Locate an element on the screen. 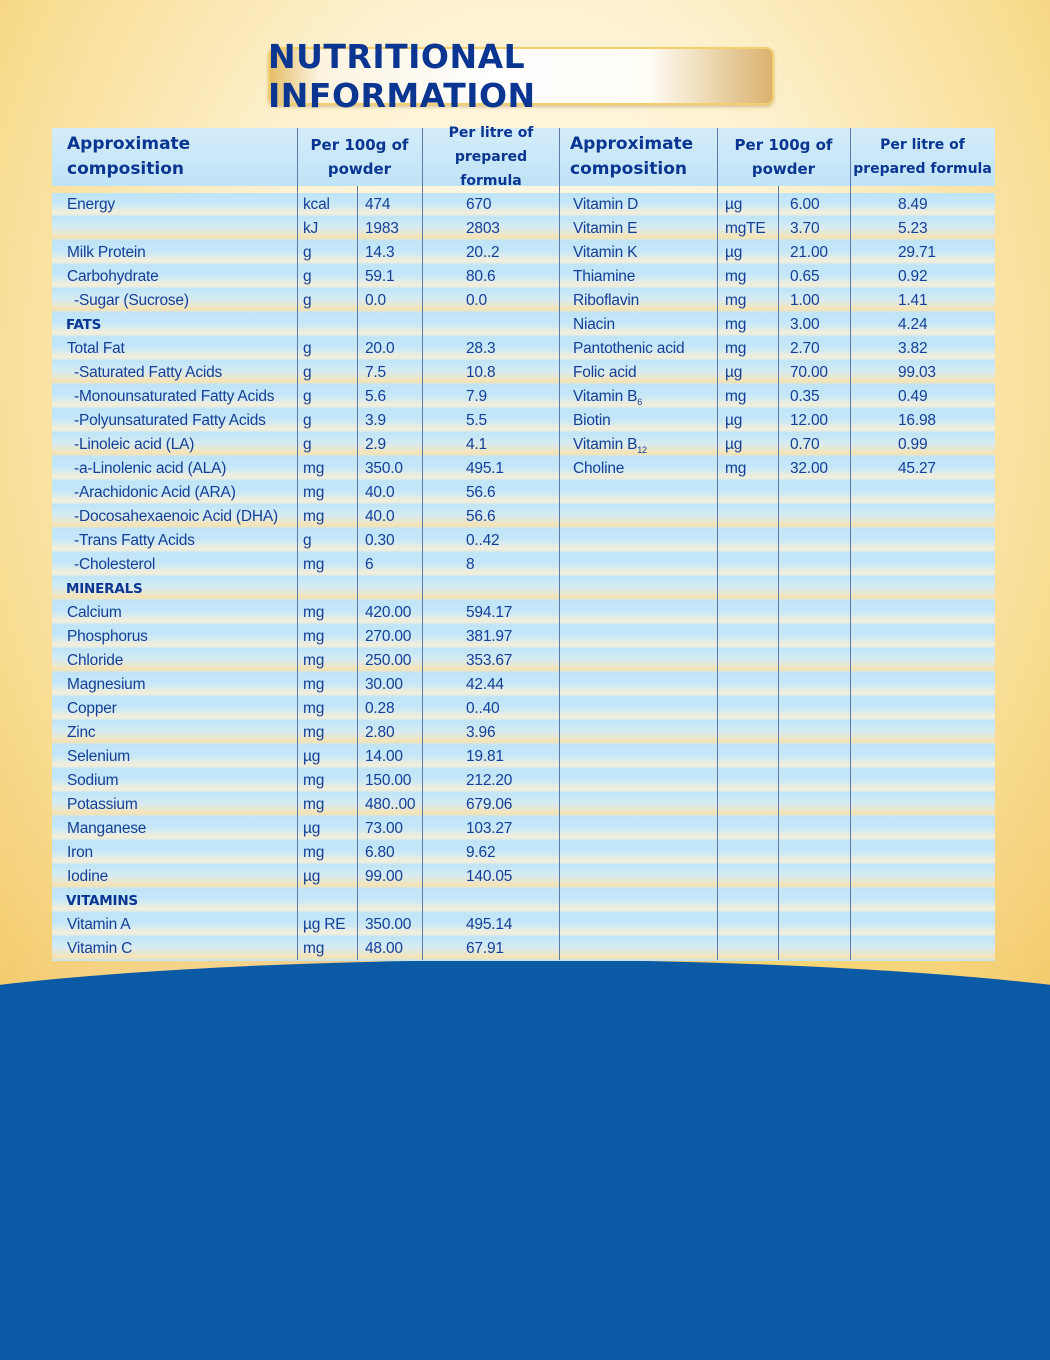 Image resolution: width=1050 pixels, height=1360 pixels. table-row: Iodine µg 99.00 140.05 is located at coordinates (523, 877).